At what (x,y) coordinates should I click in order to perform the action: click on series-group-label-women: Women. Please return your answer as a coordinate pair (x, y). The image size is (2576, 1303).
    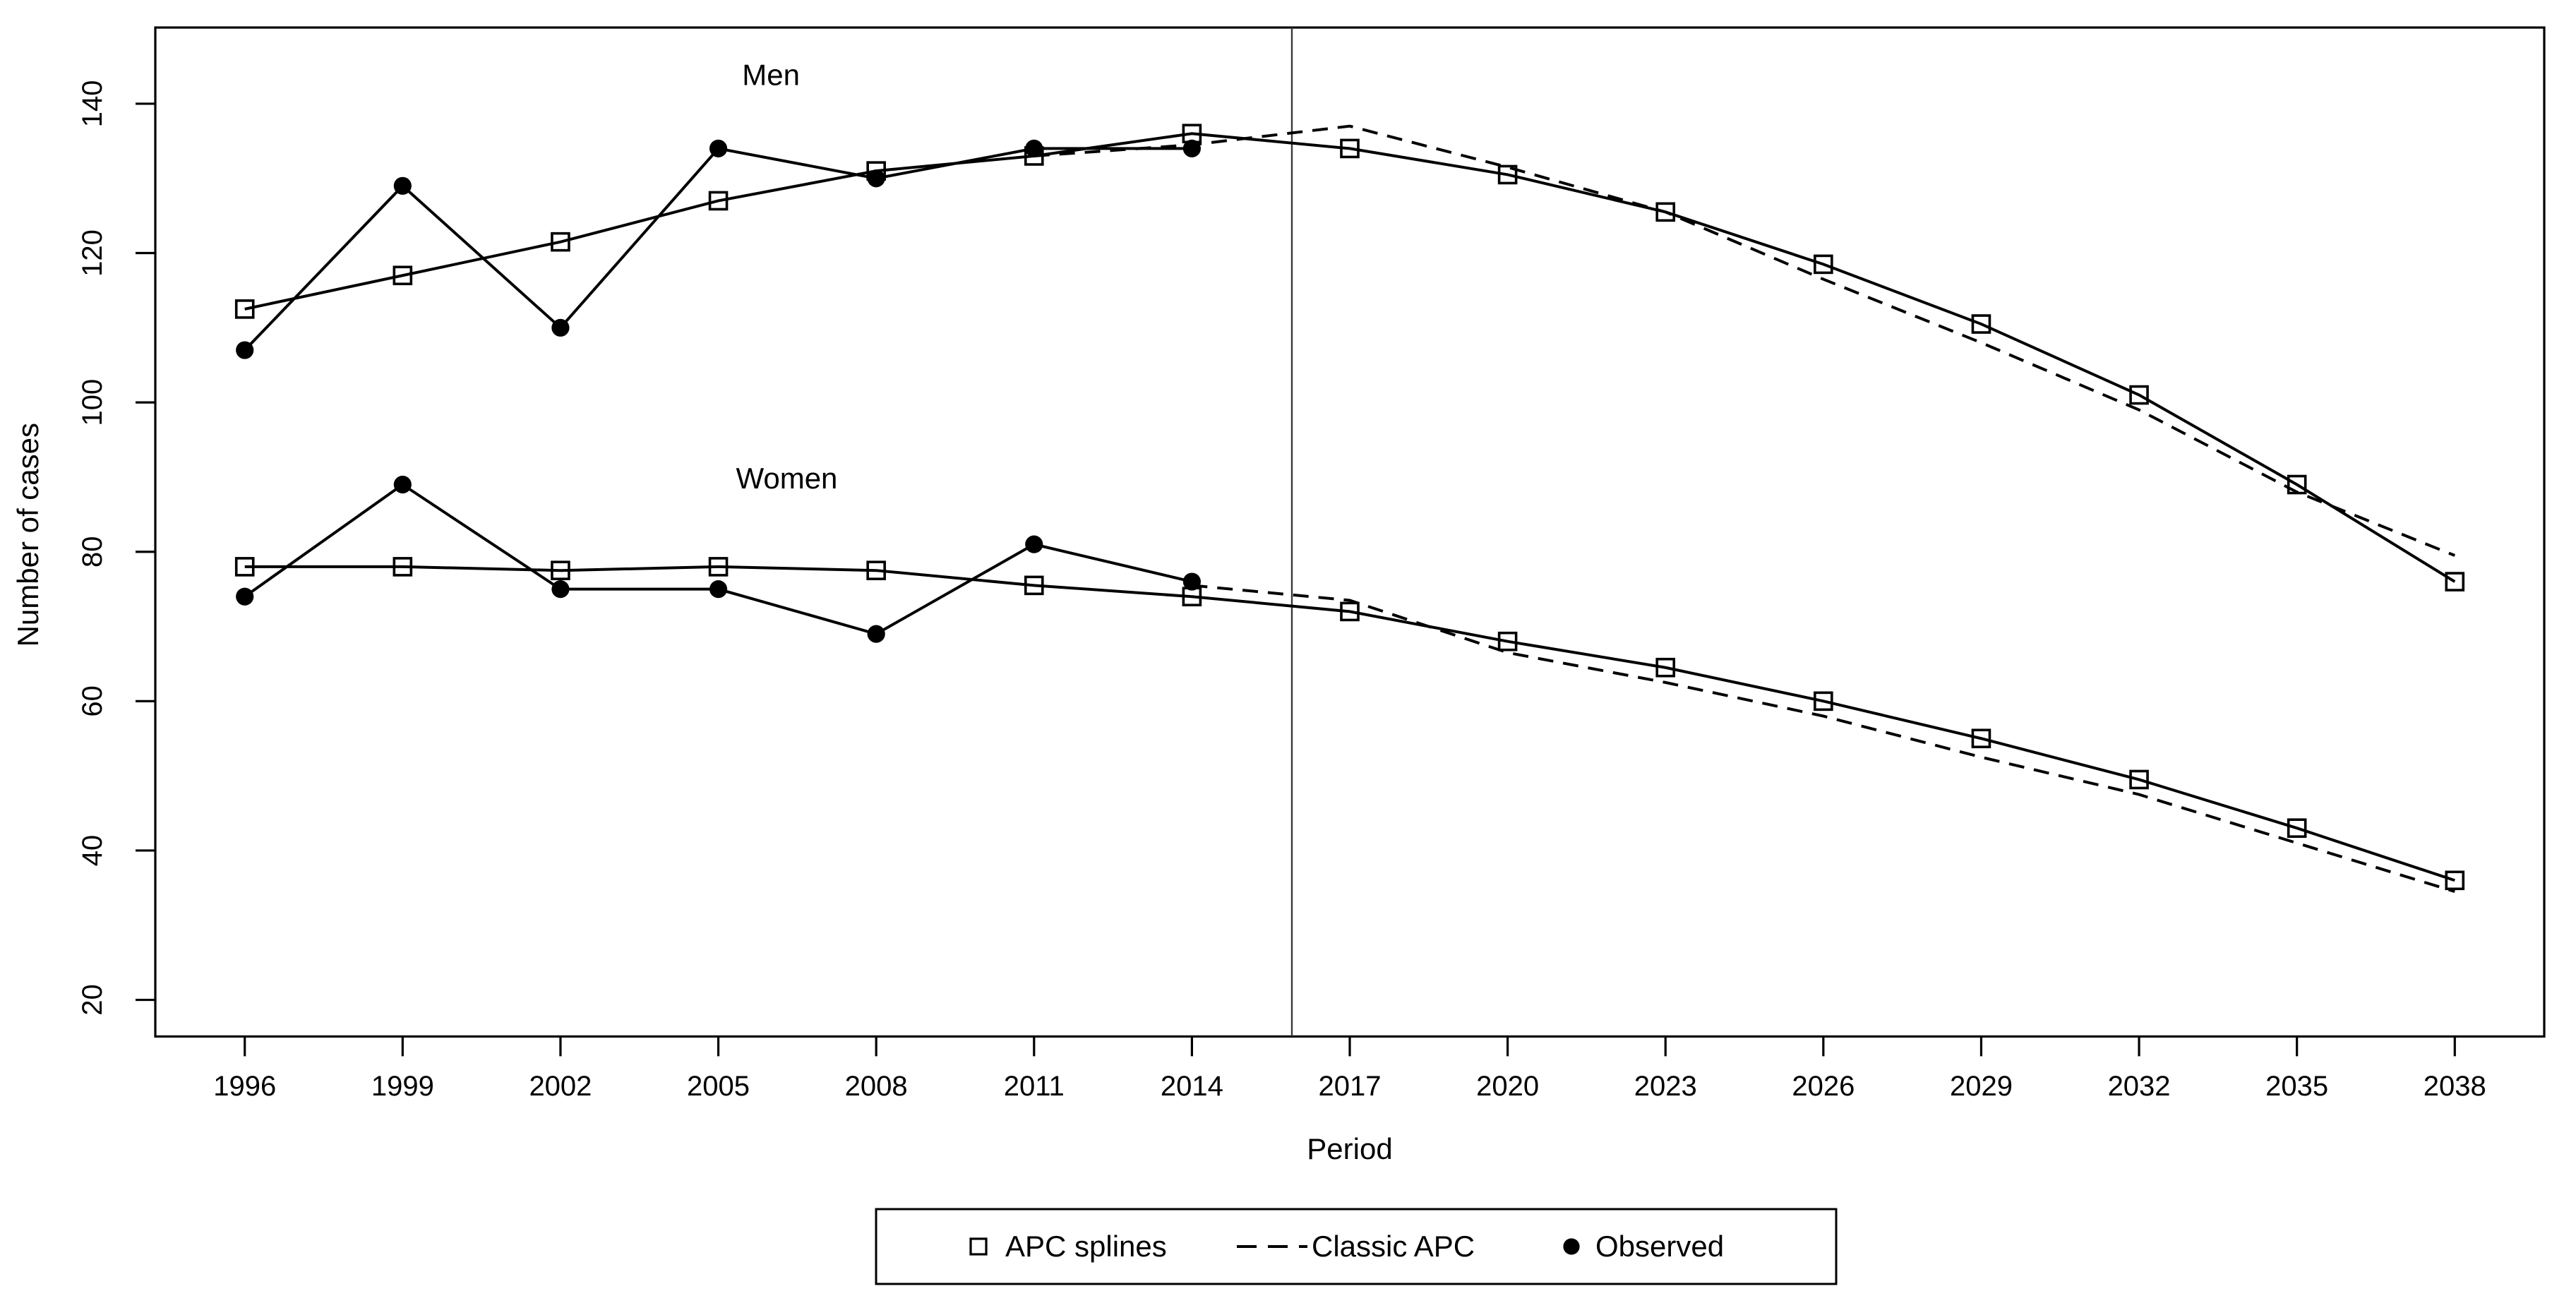
    Looking at the image, I should click on (786, 478).